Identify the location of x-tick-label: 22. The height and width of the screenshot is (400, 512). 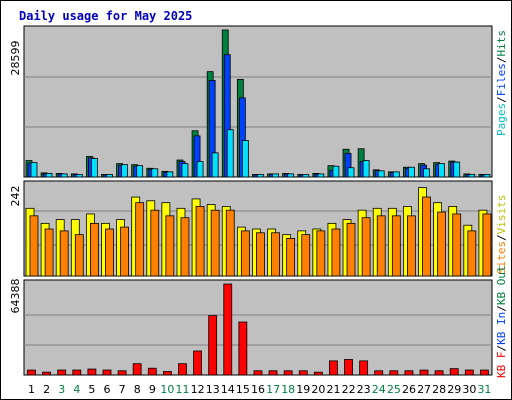
(349, 389).